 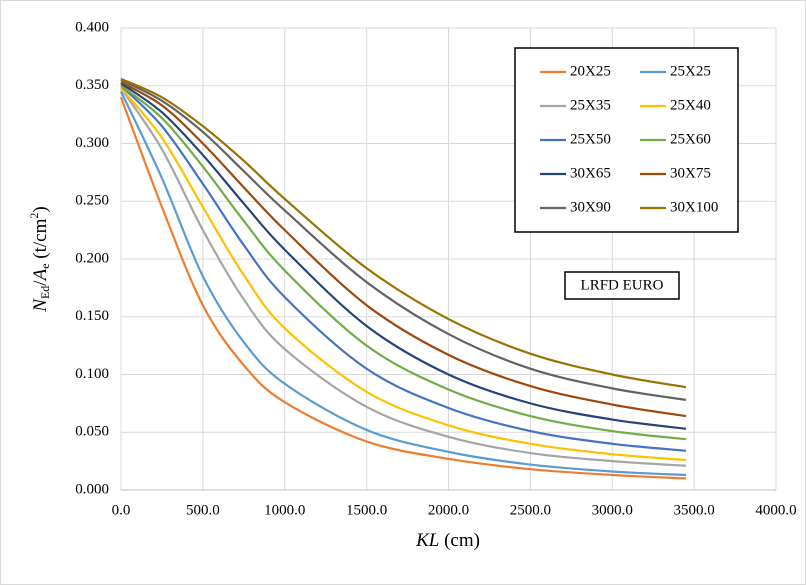 What do you see at coordinates (459, 540) in the screenshot?
I see `x-label-part: (cm)` at bounding box center [459, 540].